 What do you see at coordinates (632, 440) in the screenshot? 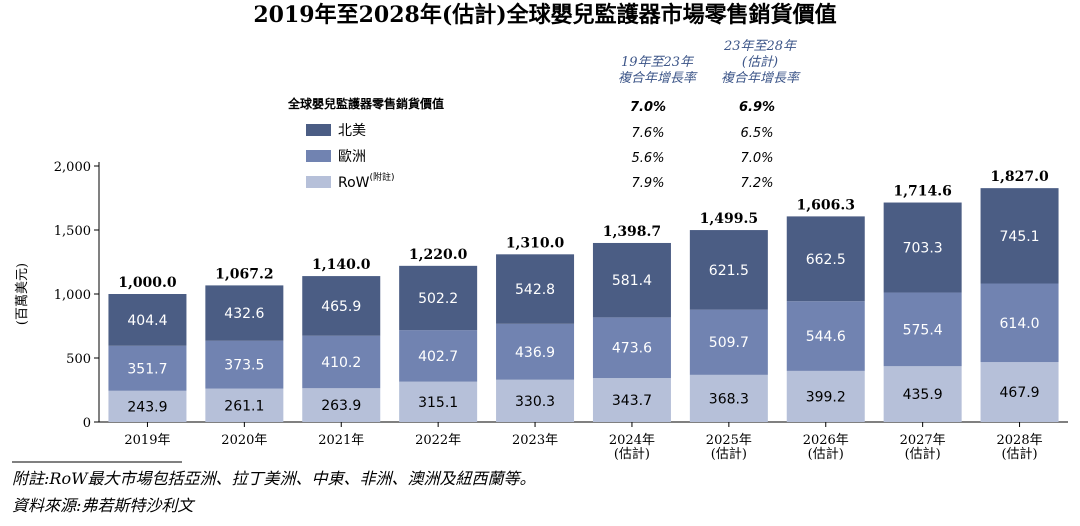
I see `x-tick-label: 2024年` at bounding box center [632, 440].